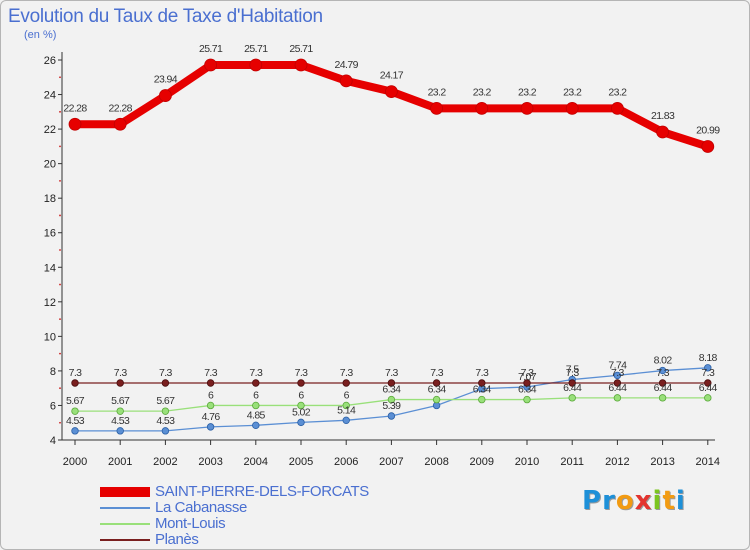 This screenshot has width=750, height=550. I want to click on x-tick-label: 2012, so click(617, 462).